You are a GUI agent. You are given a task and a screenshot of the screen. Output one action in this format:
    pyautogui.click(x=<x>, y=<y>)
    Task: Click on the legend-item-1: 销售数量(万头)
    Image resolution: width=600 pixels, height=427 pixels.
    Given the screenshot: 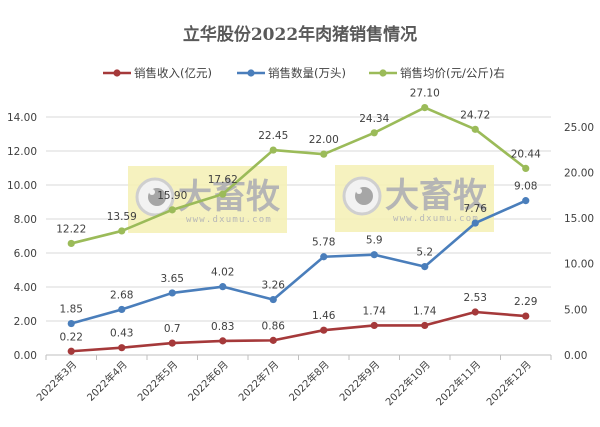 What is the action you would take?
    pyautogui.click(x=291, y=73)
    